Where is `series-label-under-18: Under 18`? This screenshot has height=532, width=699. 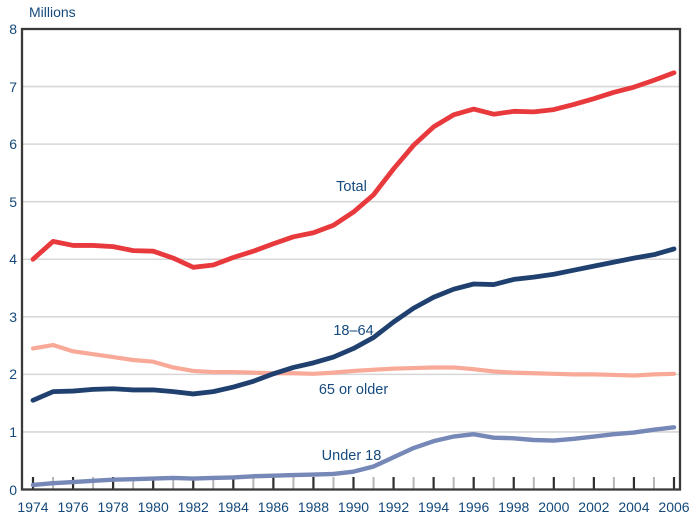 series-label-under-18: Under 18 is located at coordinates (351, 456).